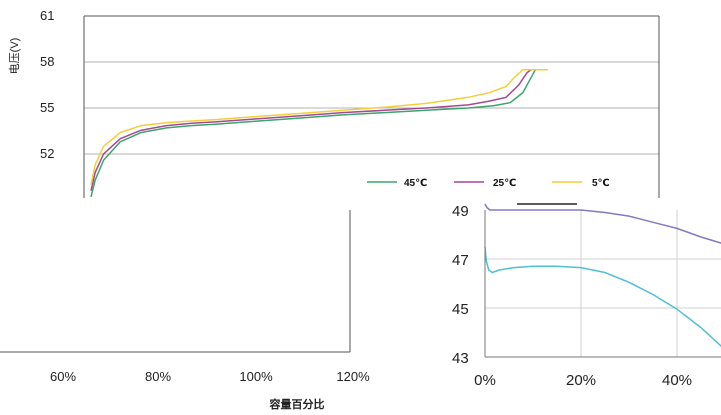 This screenshot has height=415, width=721. What do you see at coordinates (63, 376) in the screenshot?
I see `capacity-chart-x-tick-60: 60%` at bounding box center [63, 376].